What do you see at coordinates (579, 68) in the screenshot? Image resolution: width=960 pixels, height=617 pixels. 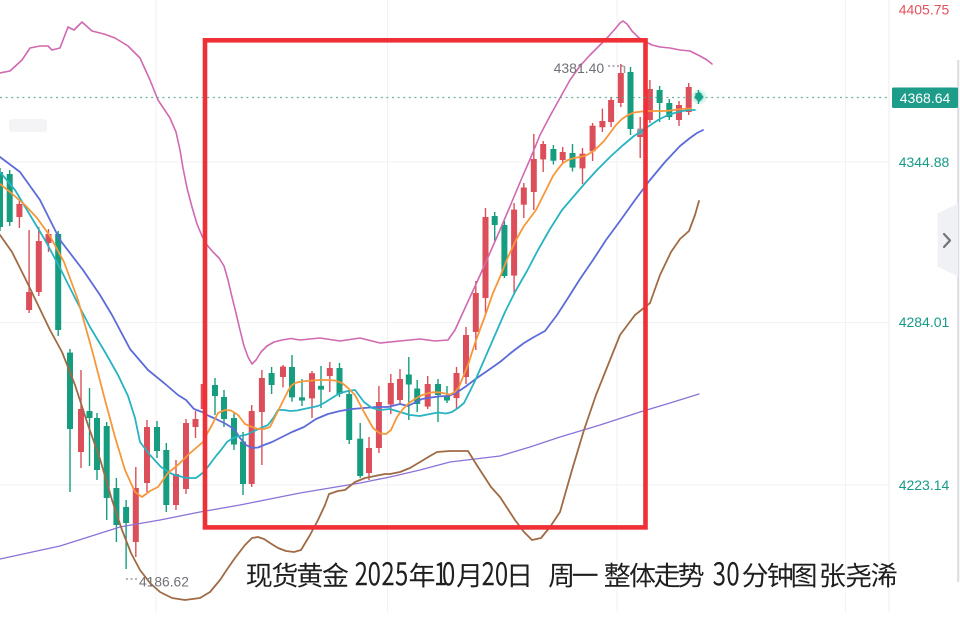 I see `svg-text: 4381.40` at bounding box center [579, 68].